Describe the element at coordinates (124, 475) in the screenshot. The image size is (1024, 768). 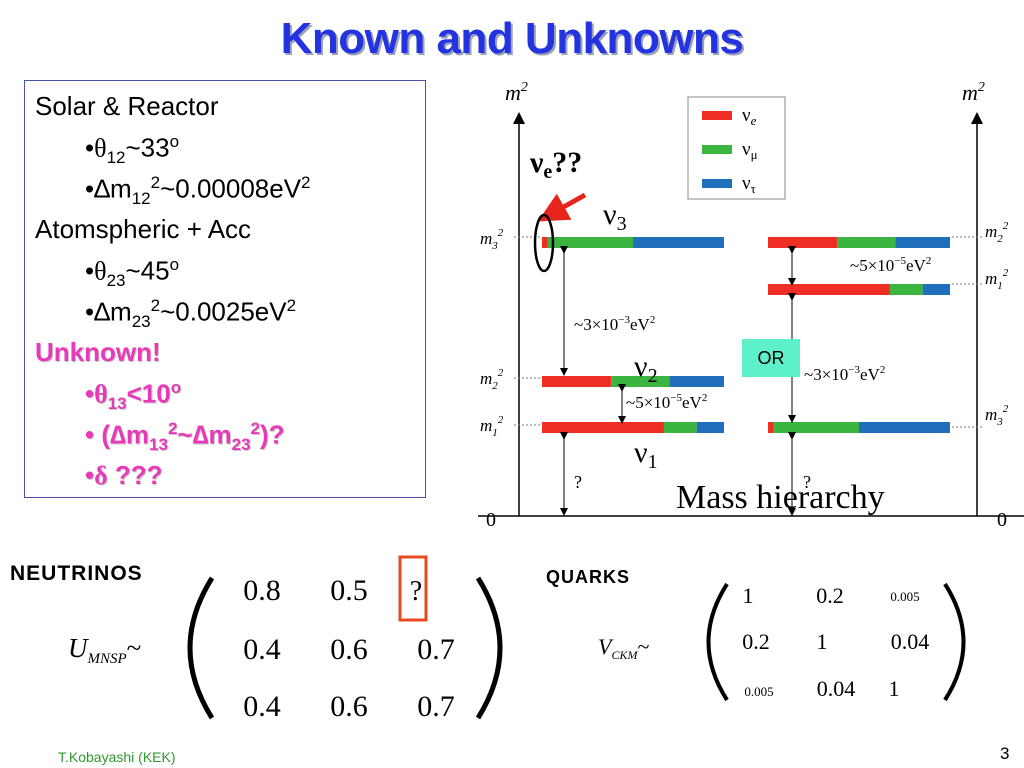
I see `delta-line: •δ ???` at that location.